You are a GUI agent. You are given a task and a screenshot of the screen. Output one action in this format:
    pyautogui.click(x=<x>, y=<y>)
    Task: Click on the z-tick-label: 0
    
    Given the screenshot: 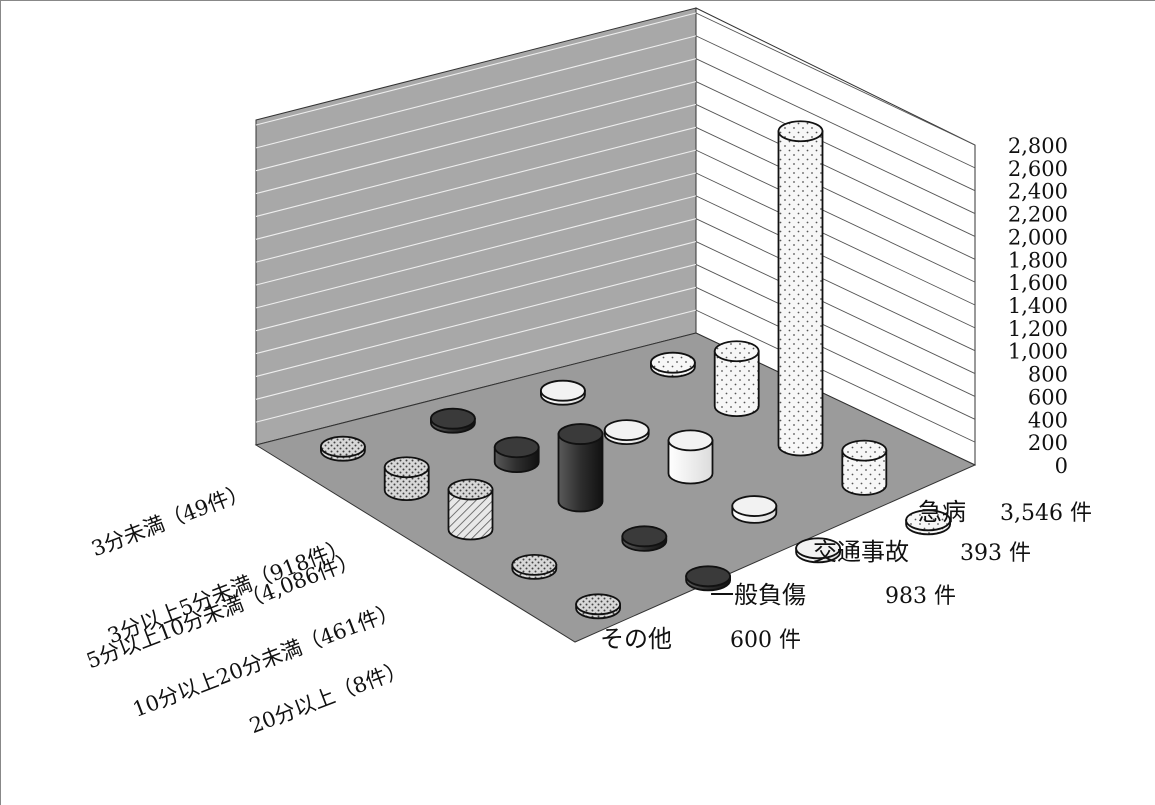 What is the action you would take?
    pyautogui.click(x=1061, y=466)
    